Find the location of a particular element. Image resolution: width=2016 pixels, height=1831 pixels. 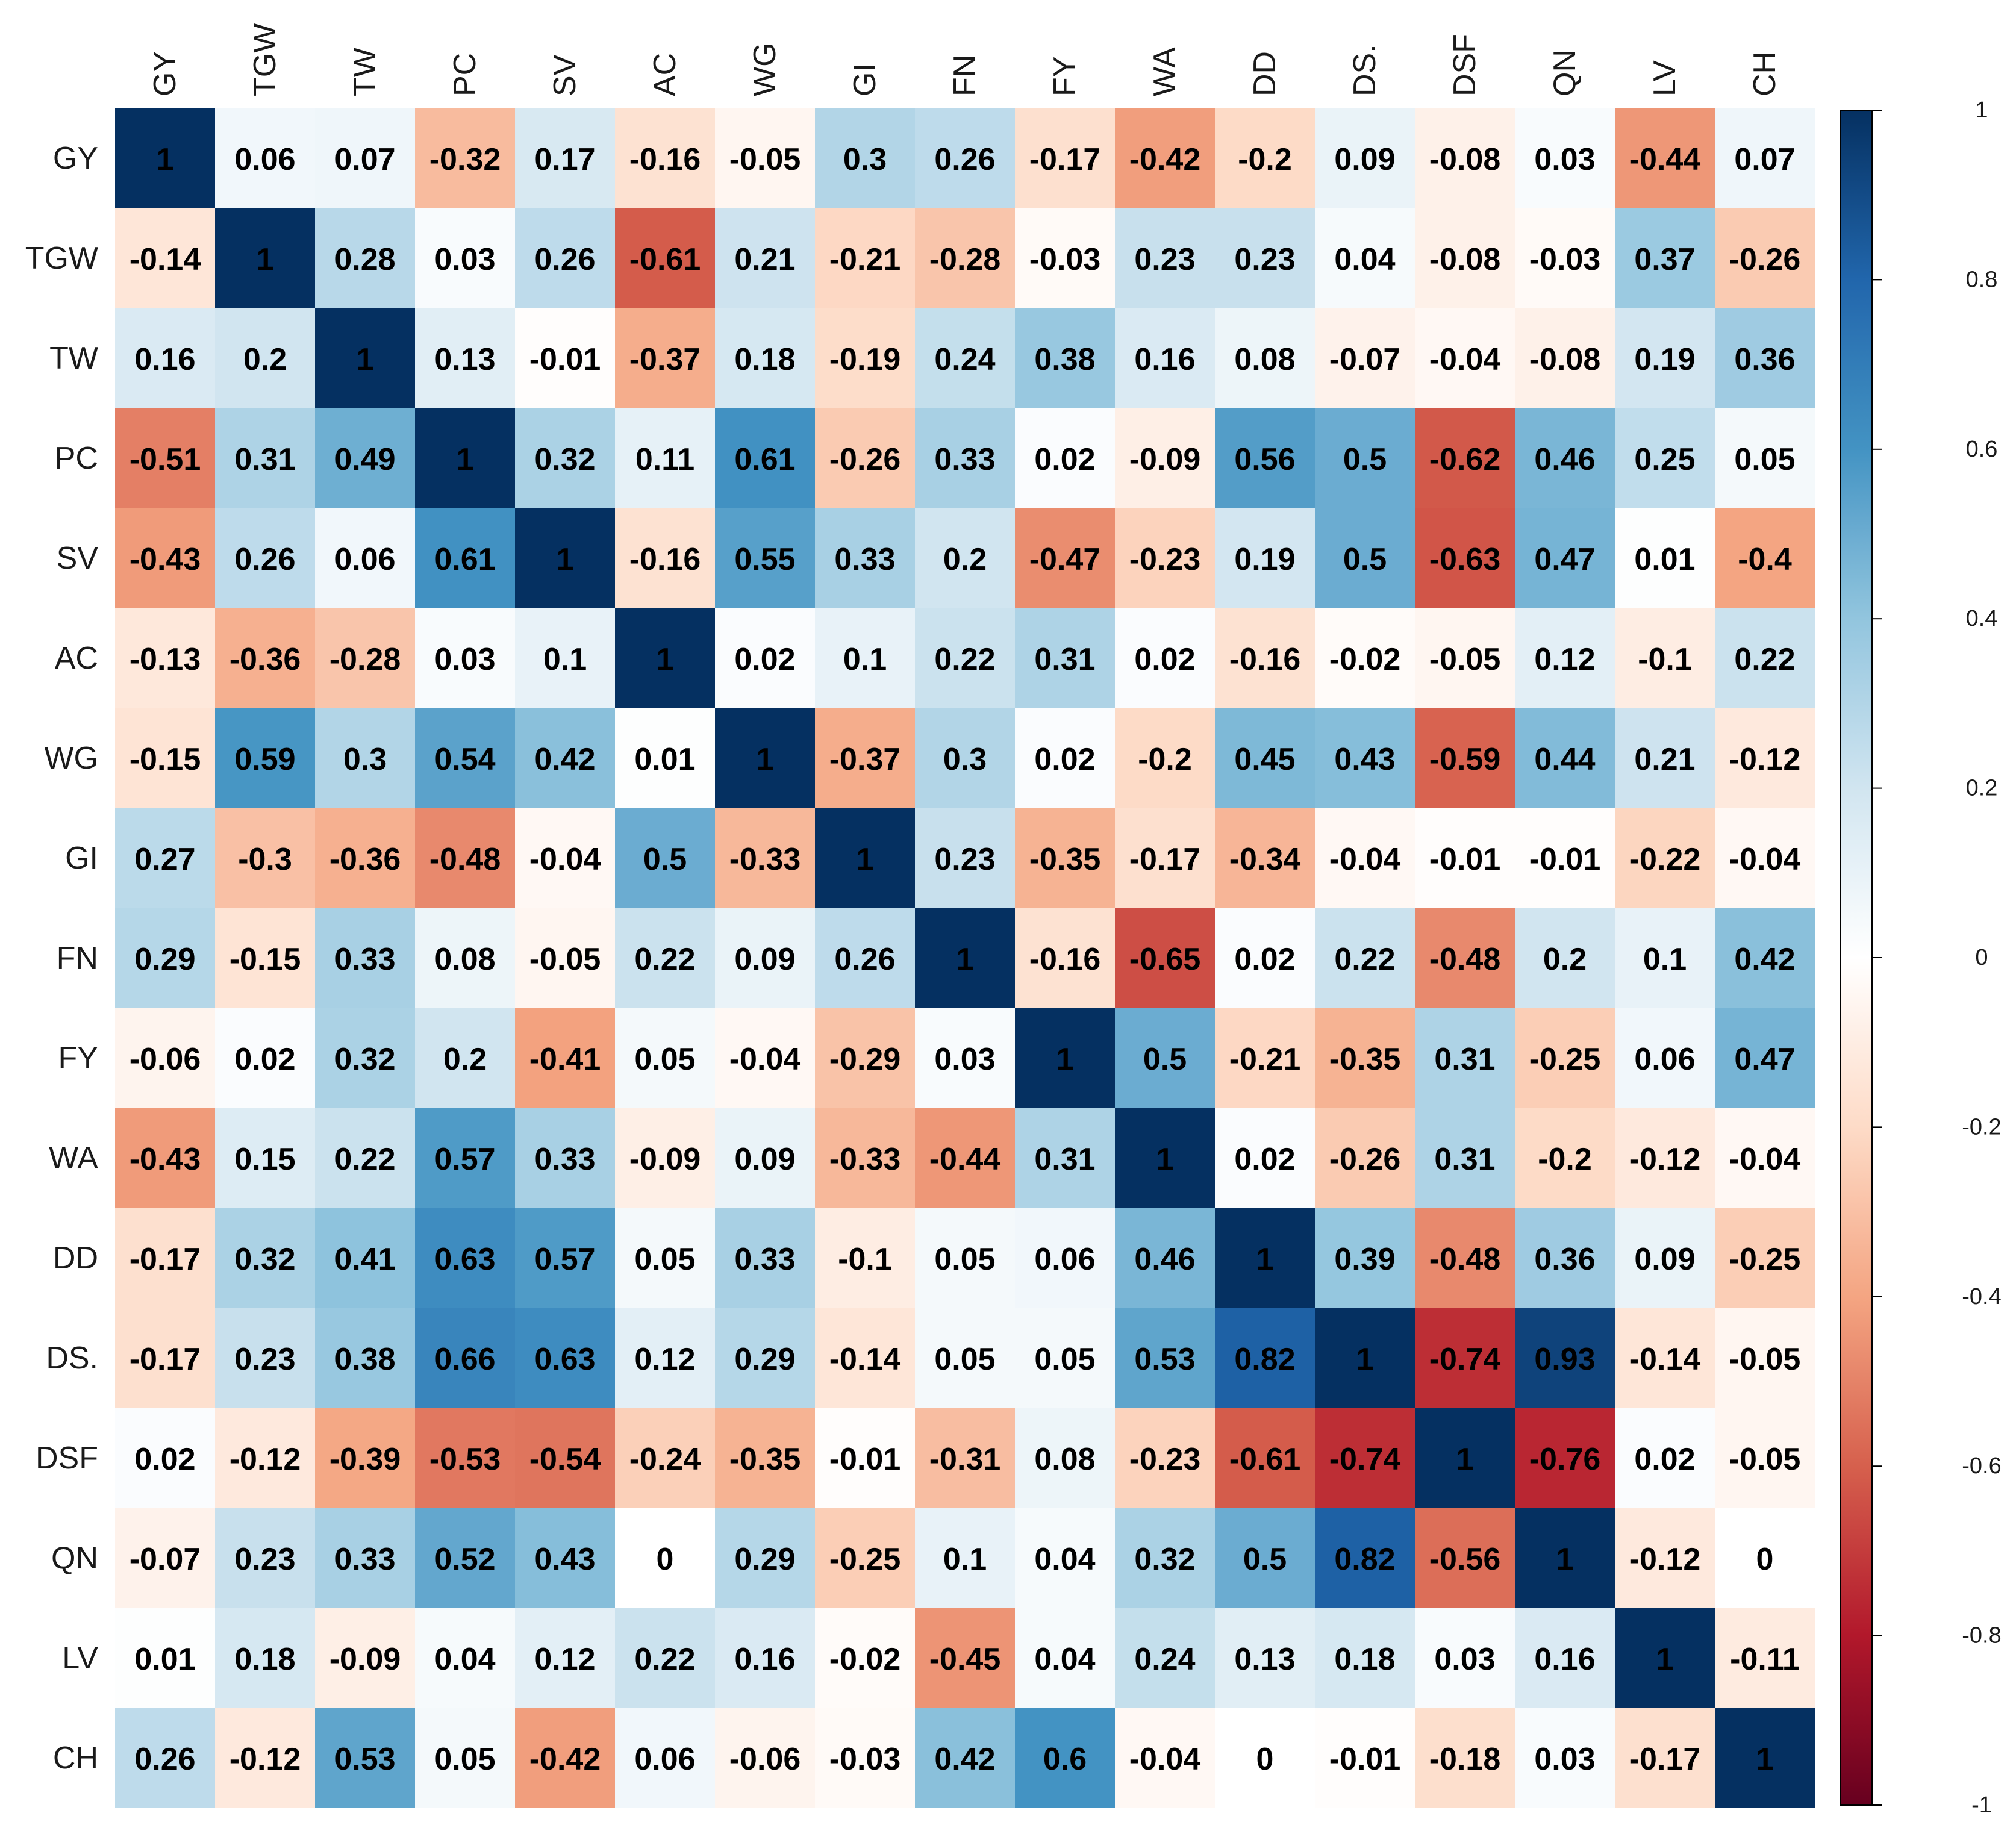

cell-value-dd-qn: 0.36 is located at coordinates (1565, 1260).